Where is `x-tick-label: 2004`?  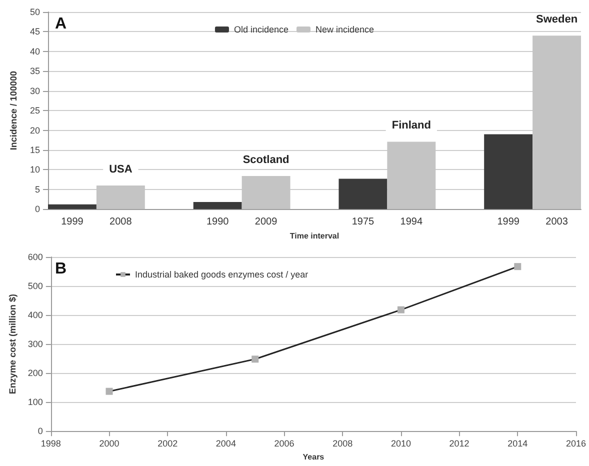
x-tick-label: 2004 is located at coordinates (226, 443).